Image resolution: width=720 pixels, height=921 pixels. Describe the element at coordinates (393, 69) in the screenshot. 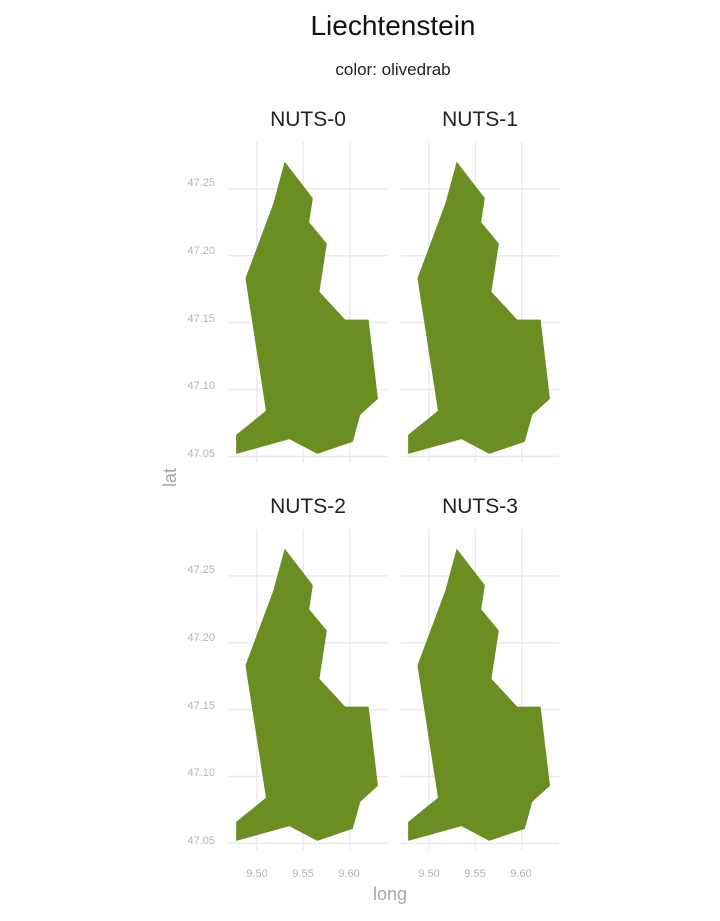

I see `chart-subtitle: color: olivedrab` at that location.